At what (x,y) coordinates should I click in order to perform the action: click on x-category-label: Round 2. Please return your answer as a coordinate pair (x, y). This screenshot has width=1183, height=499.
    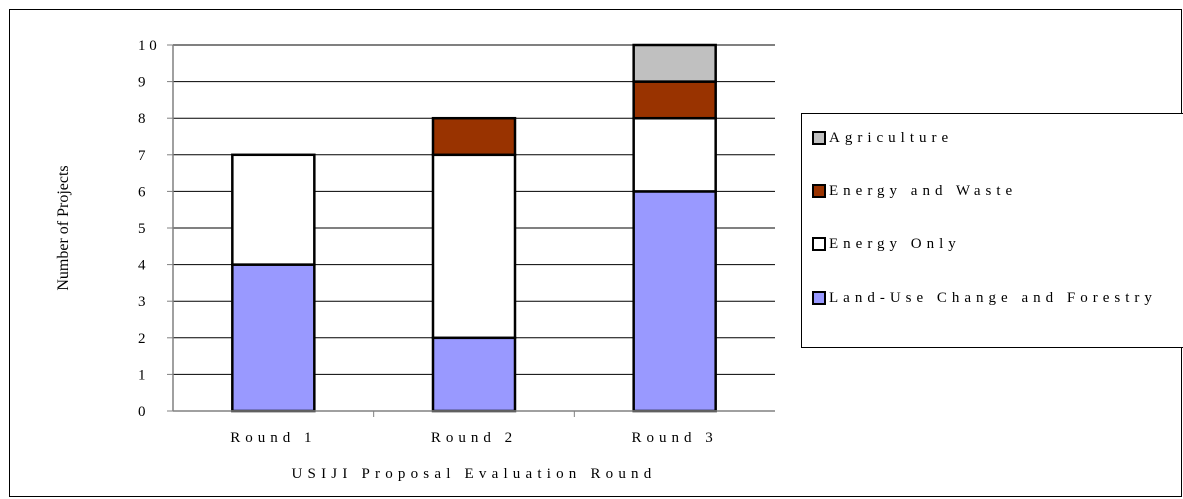
    Looking at the image, I should click on (474, 438).